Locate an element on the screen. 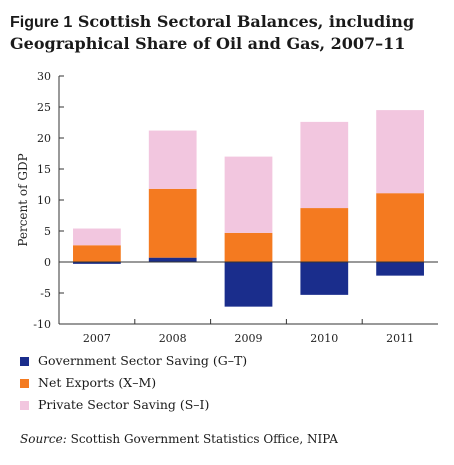  y-tick-label-0: 0 is located at coordinates (47, 262).